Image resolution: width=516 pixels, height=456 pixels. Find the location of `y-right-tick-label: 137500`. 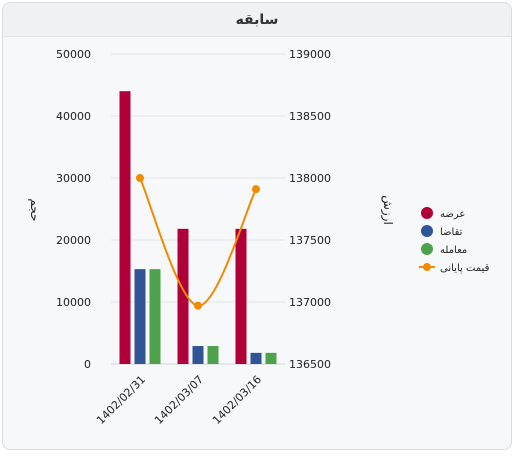

y-right-tick-label: 137500 is located at coordinates (310, 240).